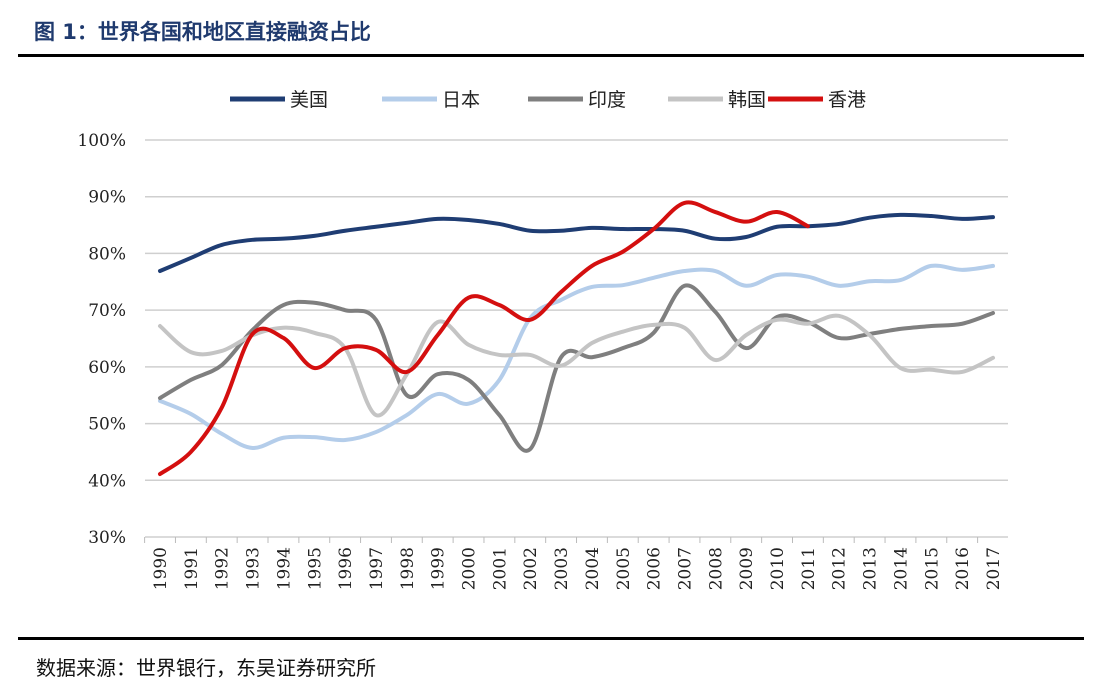 This screenshot has height=692, width=1100. Describe the element at coordinates (107, 311) in the screenshot. I see `y-tick-label: 70%` at that location.